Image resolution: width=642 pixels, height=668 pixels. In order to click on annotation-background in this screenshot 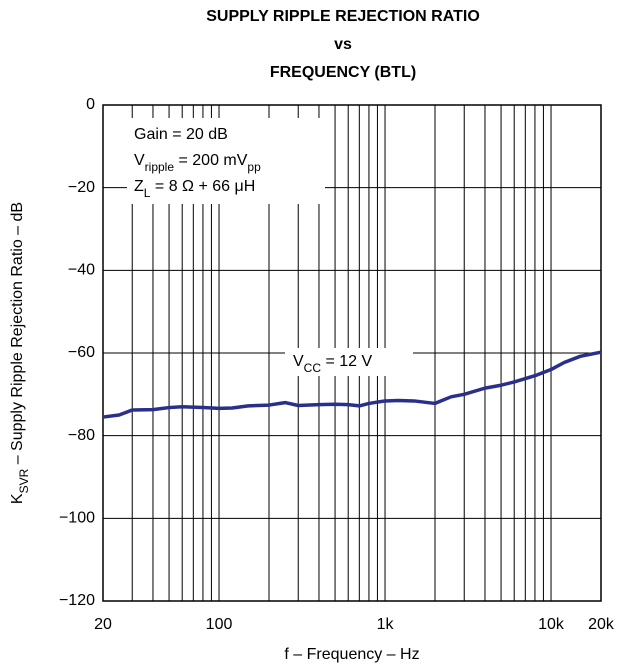, I will do `click(226, 161)`.